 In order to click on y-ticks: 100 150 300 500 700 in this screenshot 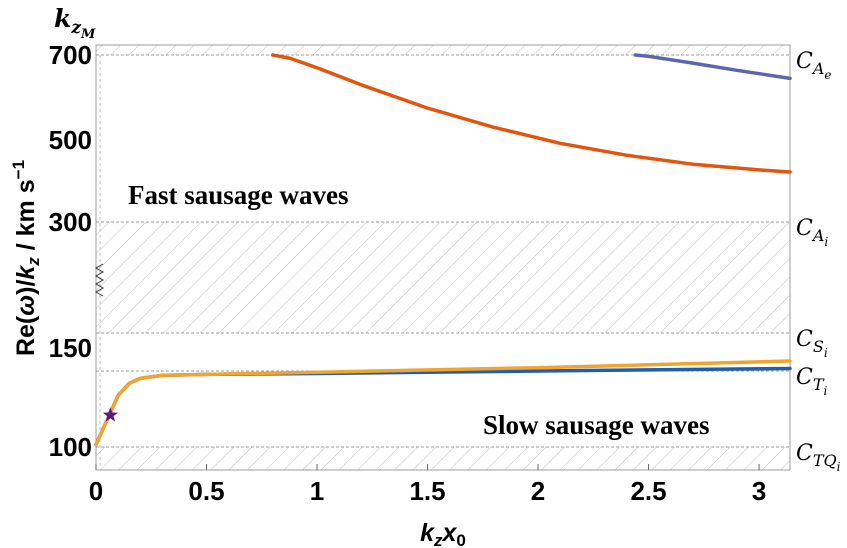, I will do `click(70, 251)`.